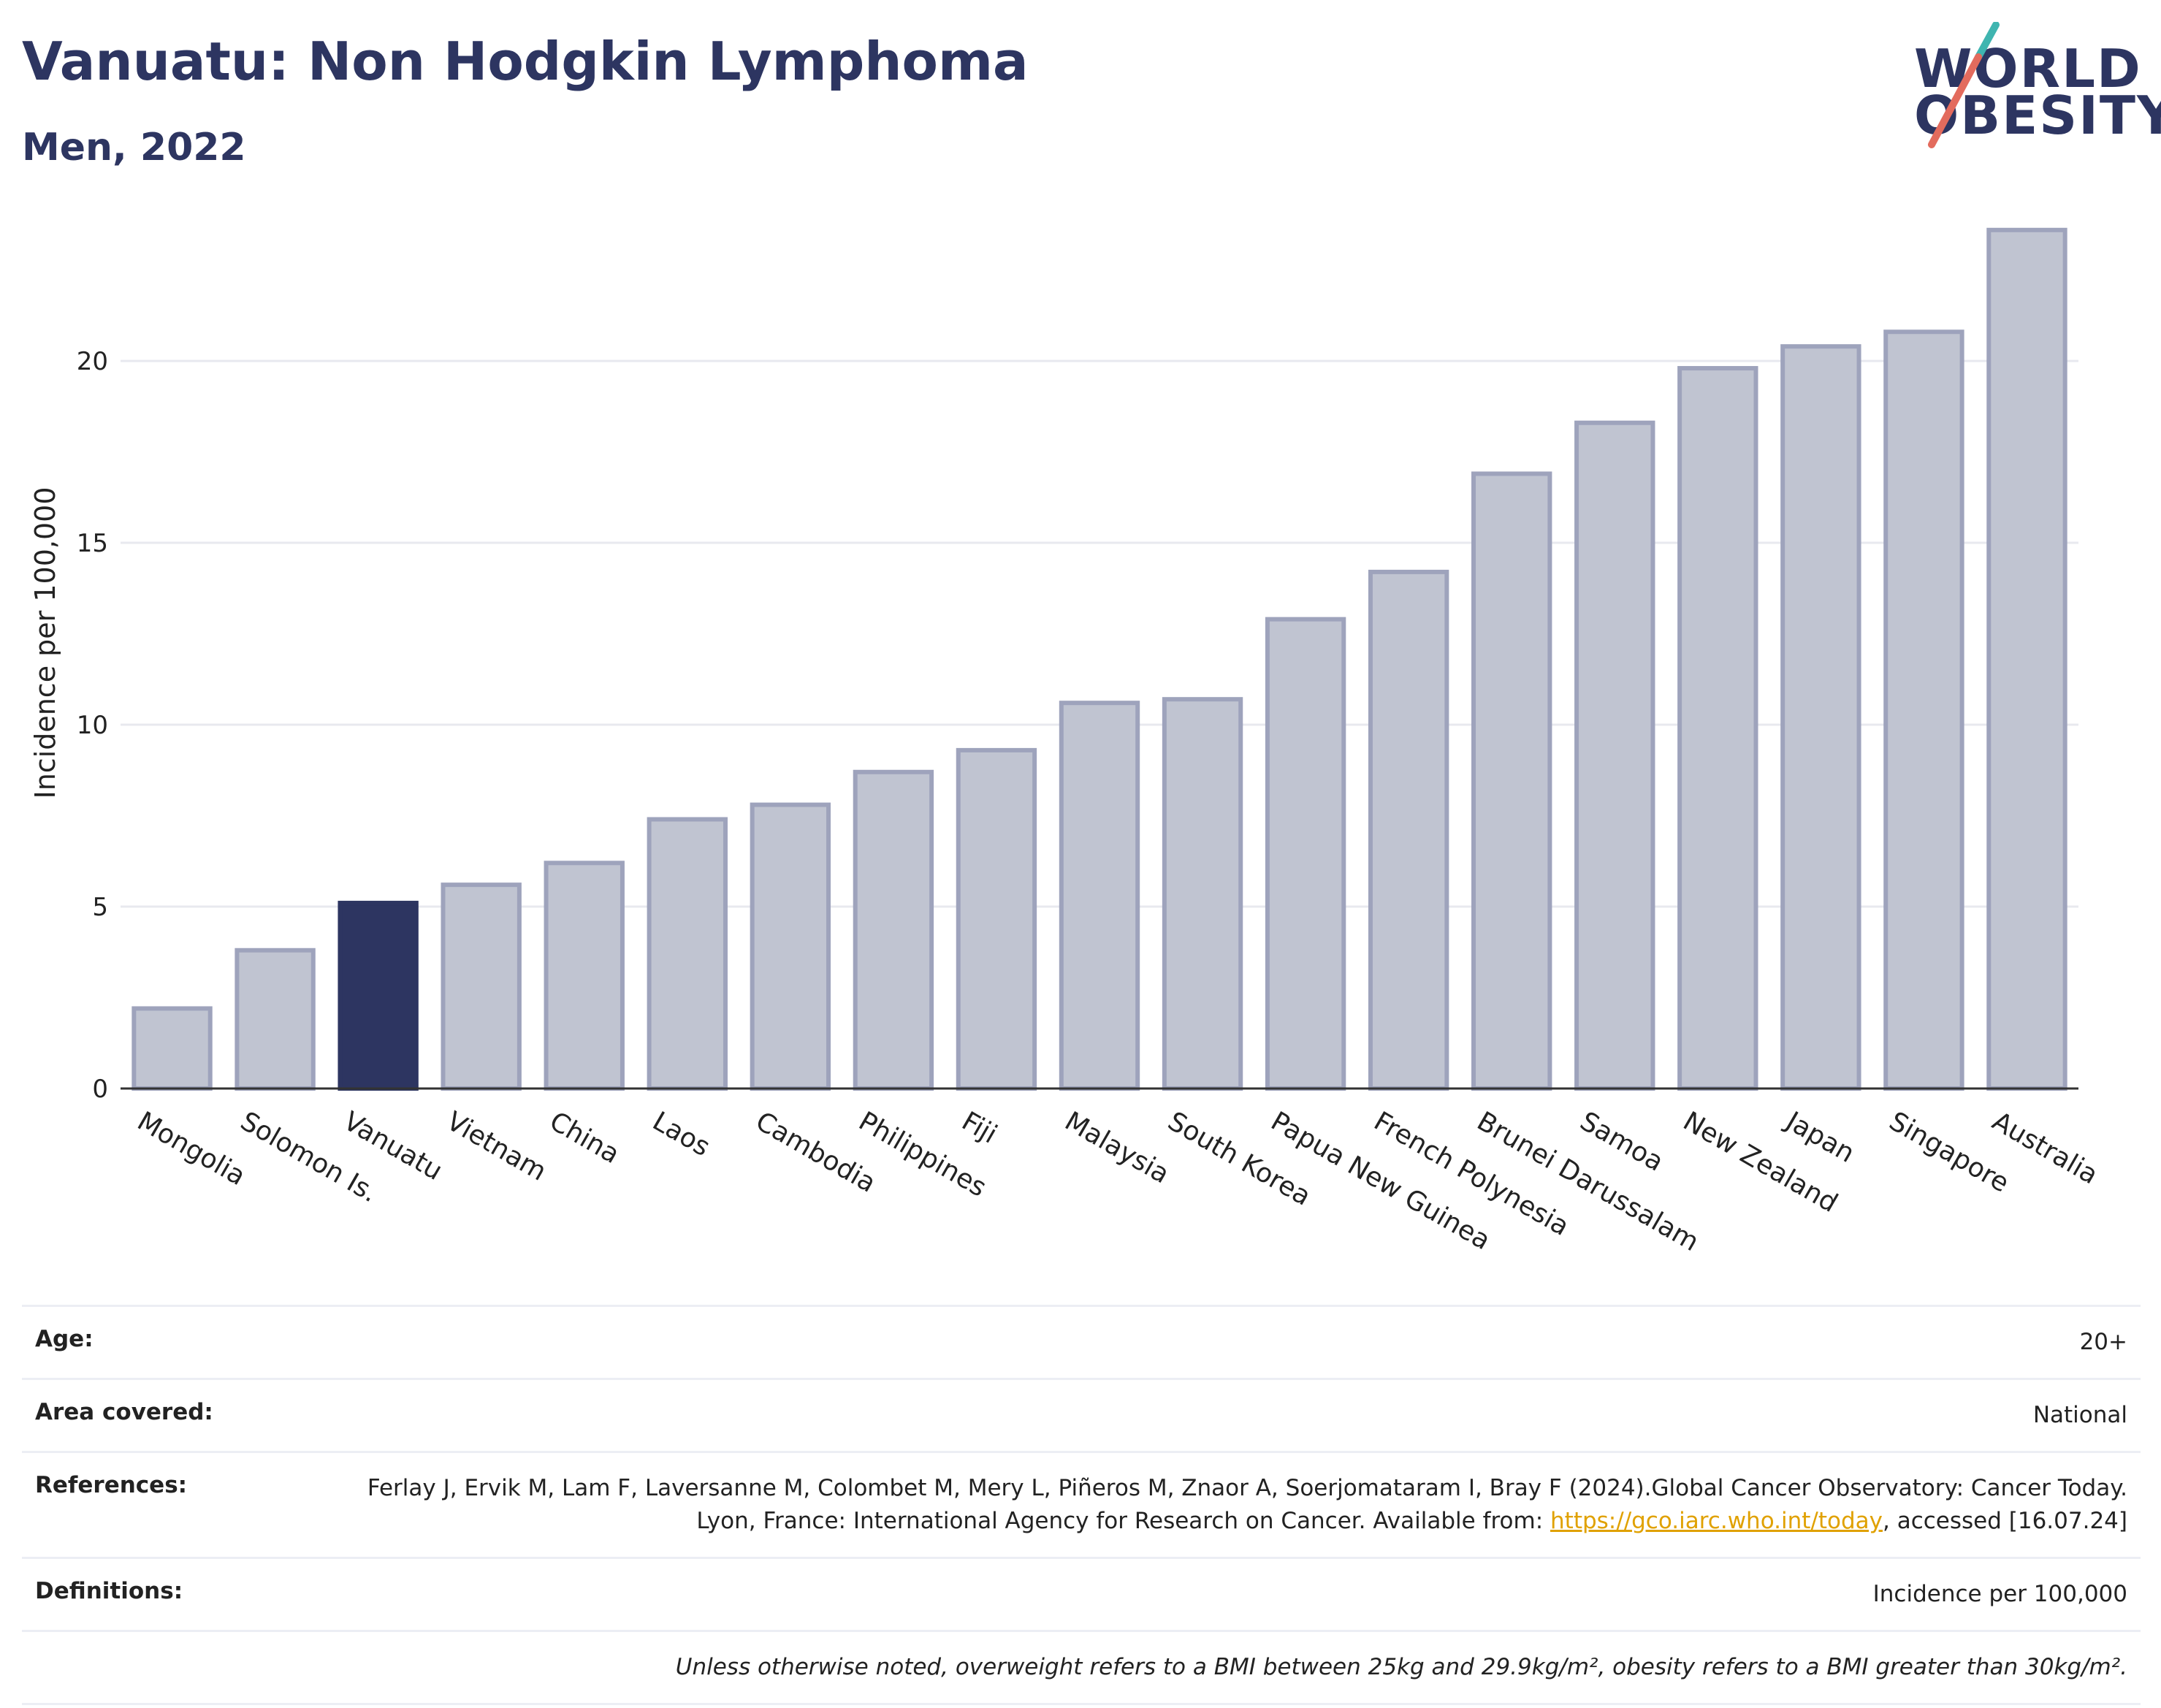  I want to click on x-tick-label: Mongolia, so click(192, 1149).